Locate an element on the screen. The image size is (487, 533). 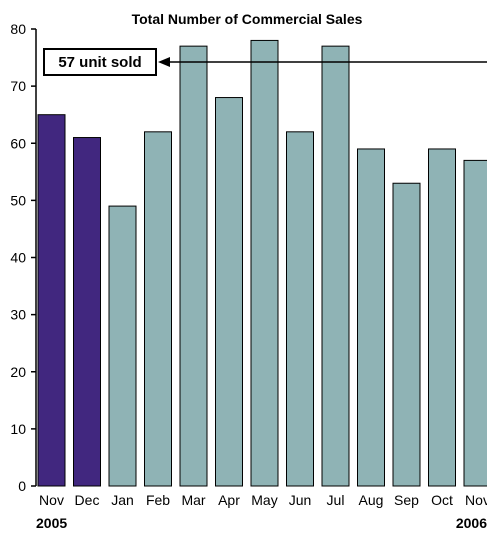
y-tick-label: 60 is located at coordinates (18, 143).